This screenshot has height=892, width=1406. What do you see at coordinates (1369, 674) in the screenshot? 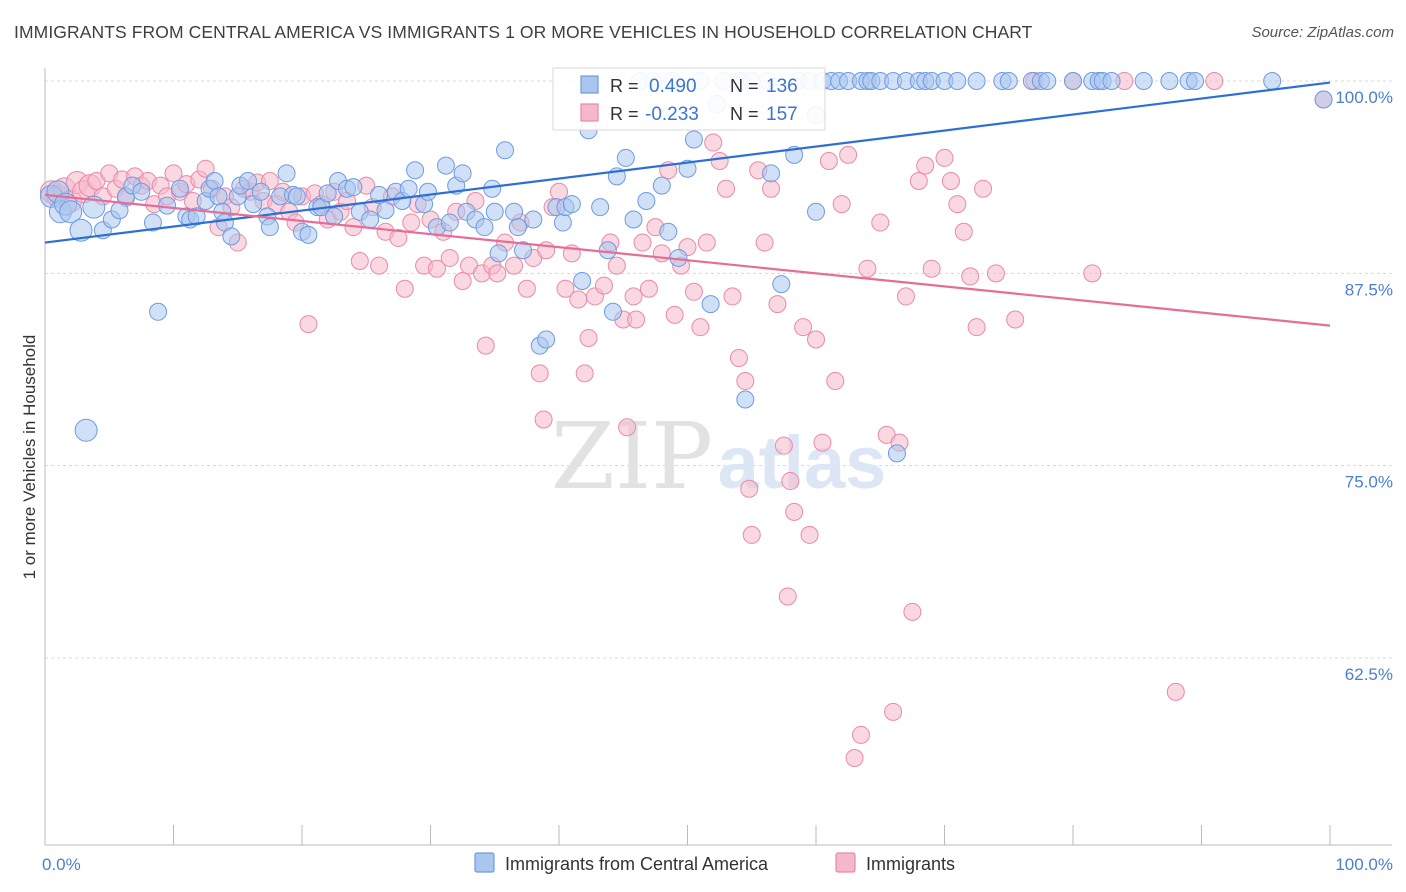
I see `y-tick-label: 62.5%` at bounding box center [1369, 674].